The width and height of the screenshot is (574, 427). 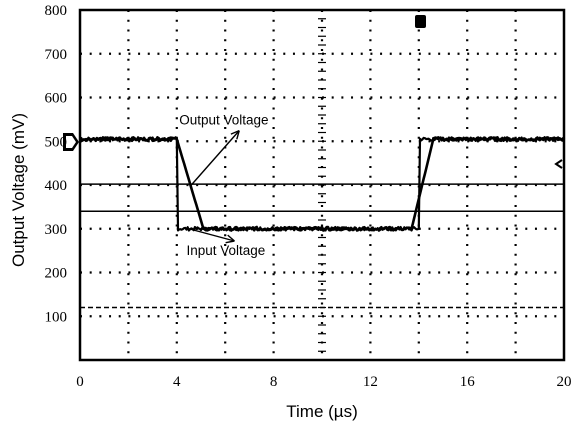 What do you see at coordinates (274, 382) in the screenshot?
I see `x-tick-label: 8` at bounding box center [274, 382].